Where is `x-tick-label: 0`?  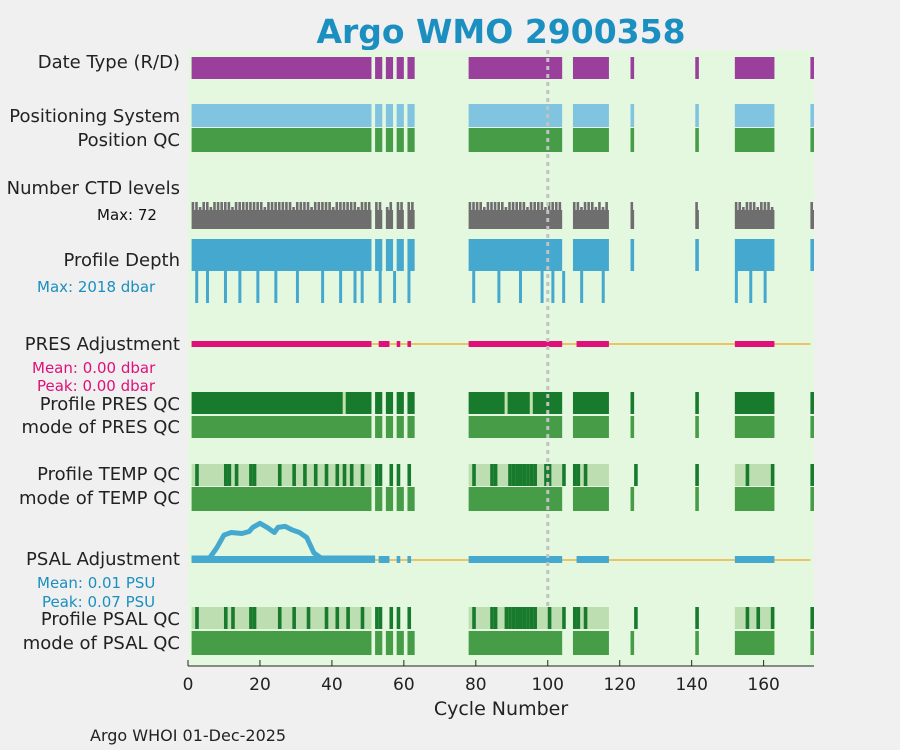 x-tick-label: 0 is located at coordinates (188, 685).